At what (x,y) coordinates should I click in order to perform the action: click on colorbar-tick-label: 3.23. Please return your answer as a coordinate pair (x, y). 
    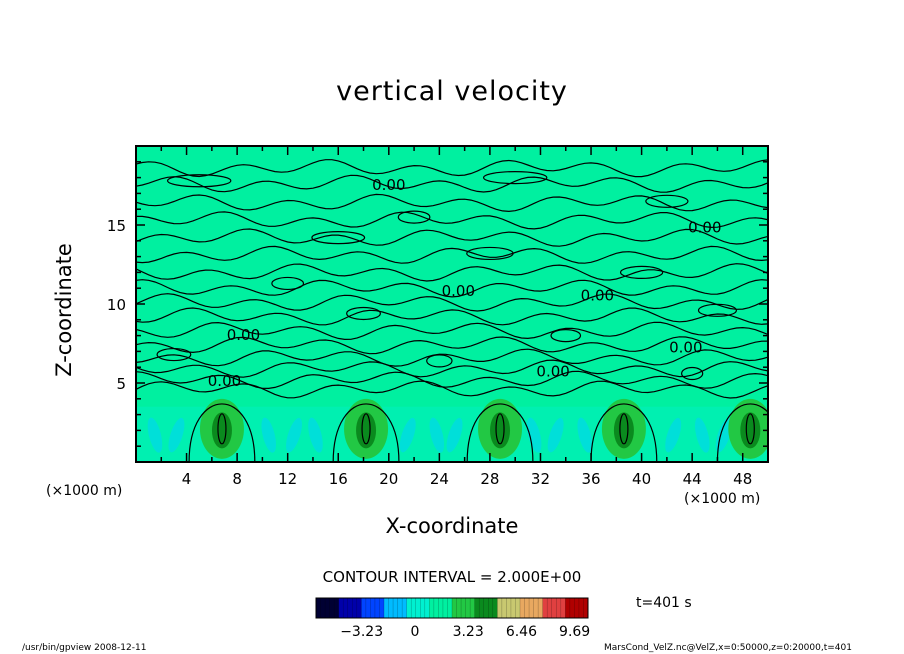
    Looking at the image, I should click on (468, 632).